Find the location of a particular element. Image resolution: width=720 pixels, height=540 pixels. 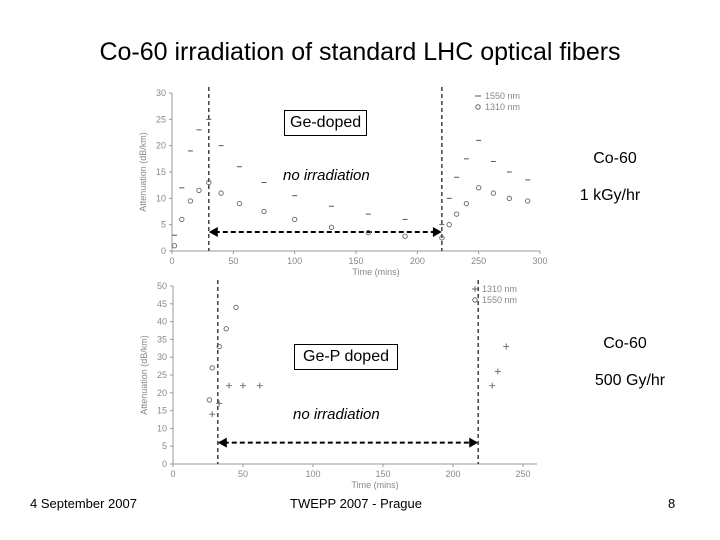

top-source-label: Co-60 is located at coordinates (615, 158).